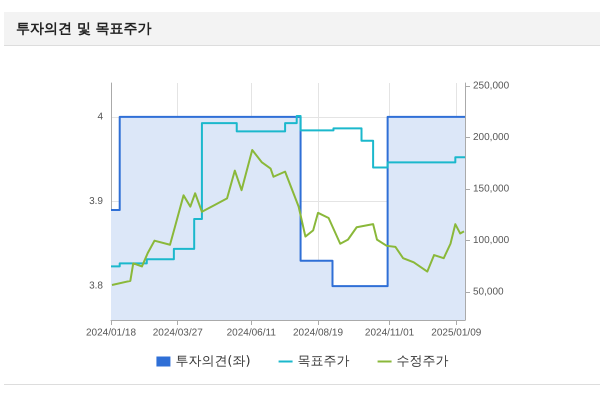  What do you see at coordinates (100, 116) in the screenshot?
I see `y-tick-label: 4` at bounding box center [100, 116].